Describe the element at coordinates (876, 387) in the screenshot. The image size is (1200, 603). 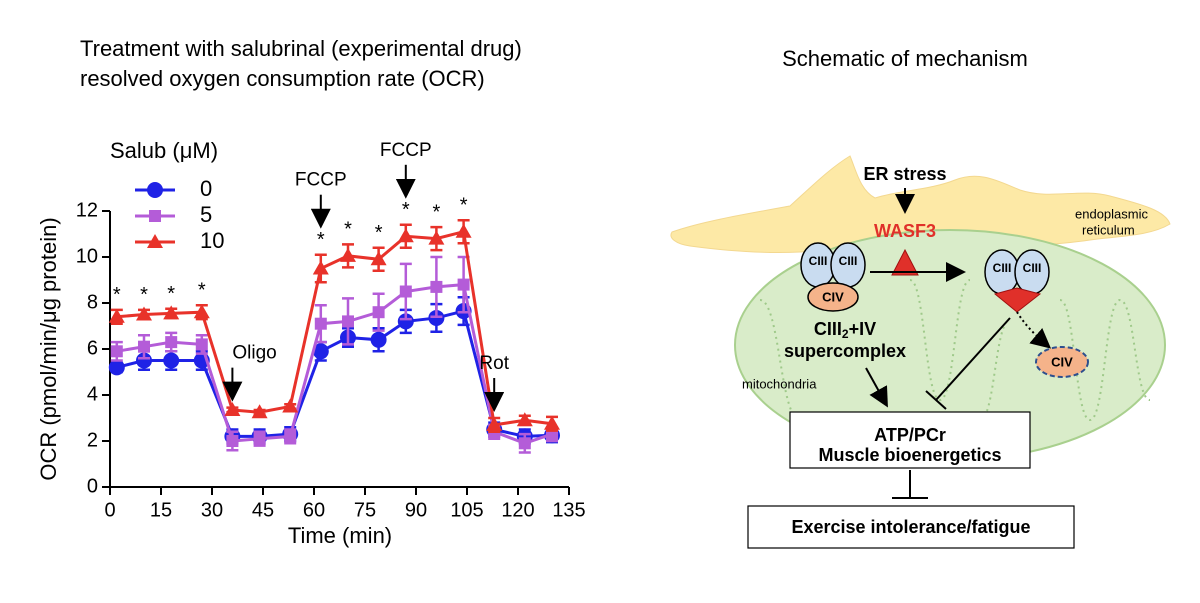
I see `arrow` at that location.